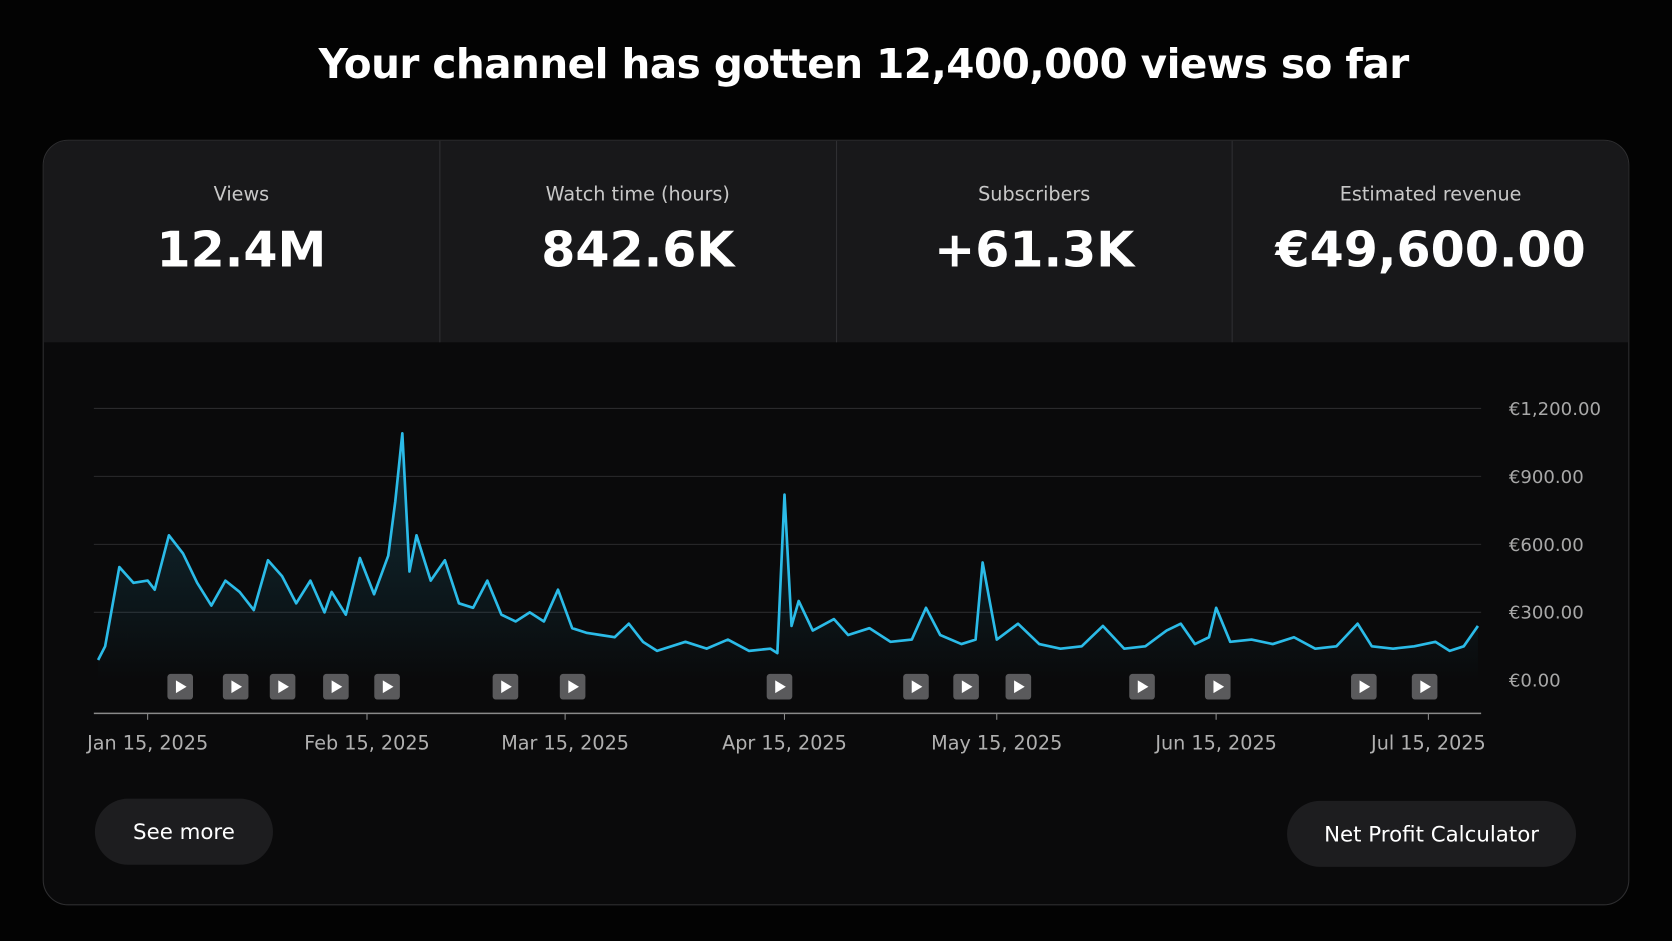 The image size is (1672, 941). What do you see at coordinates (784, 743) in the screenshot?
I see `x-tick-label: Apr 15, 2025` at bounding box center [784, 743].